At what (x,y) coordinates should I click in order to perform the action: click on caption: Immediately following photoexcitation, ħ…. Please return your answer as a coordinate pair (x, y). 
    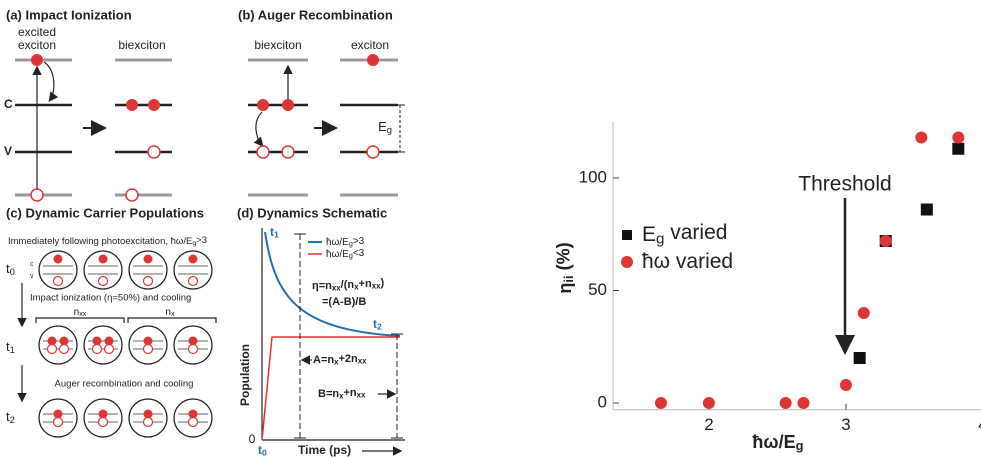
    Looking at the image, I should click on (107, 241).